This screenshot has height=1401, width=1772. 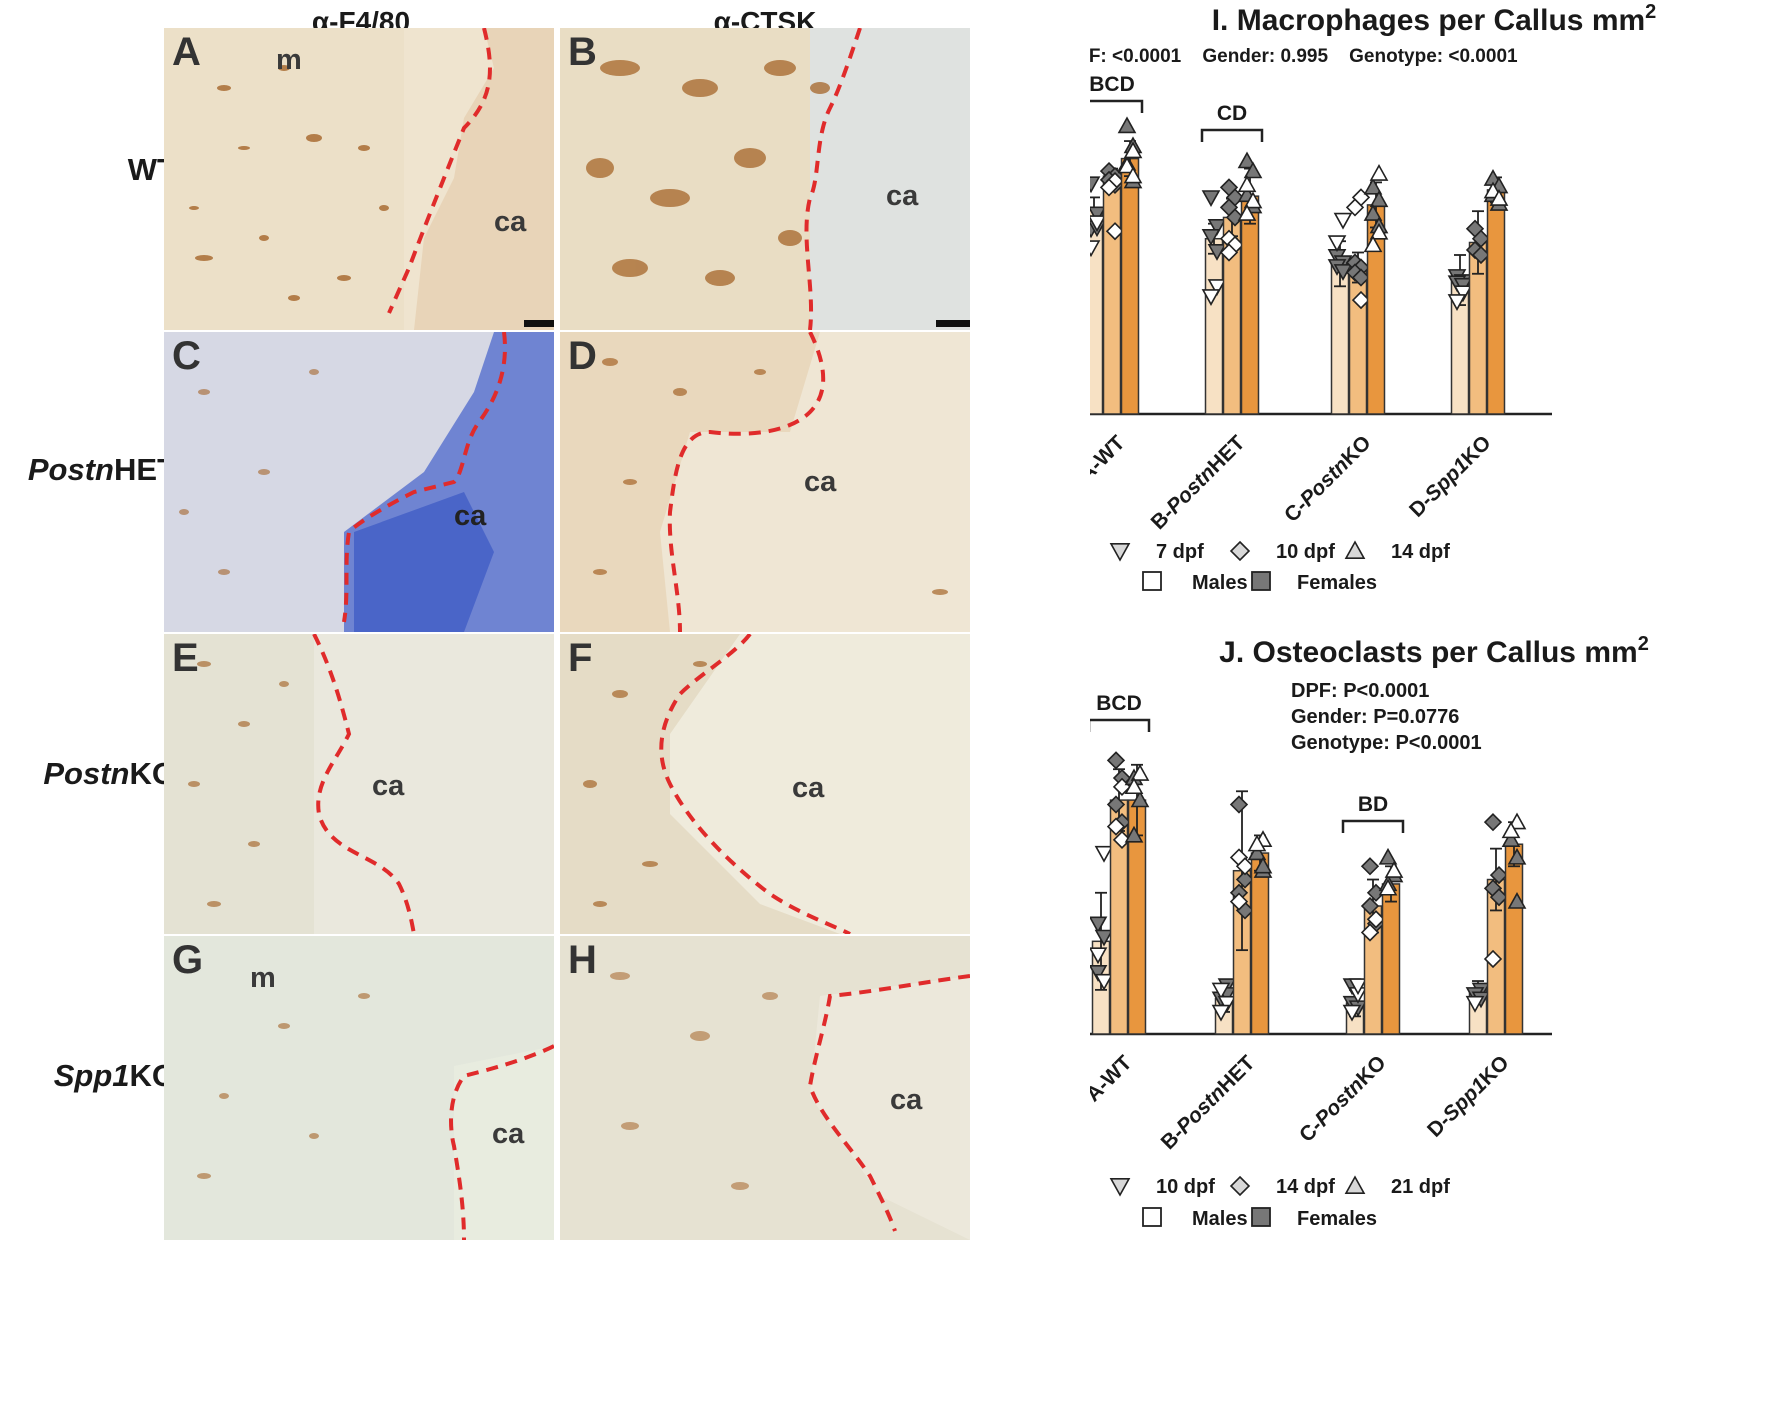 What do you see at coordinates (470, 516) in the screenshot?
I see `label-callus-c: ca` at bounding box center [470, 516].